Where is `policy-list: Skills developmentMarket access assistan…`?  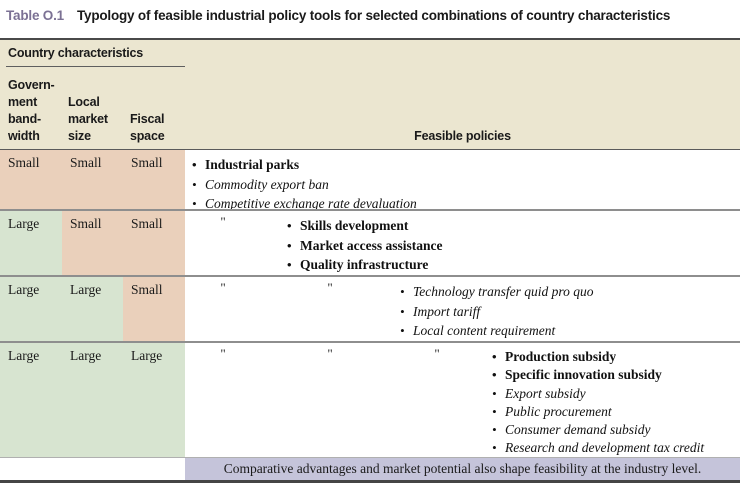 policy-list: Skills developmentMarket access assistan… is located at coordinates (512, 244).